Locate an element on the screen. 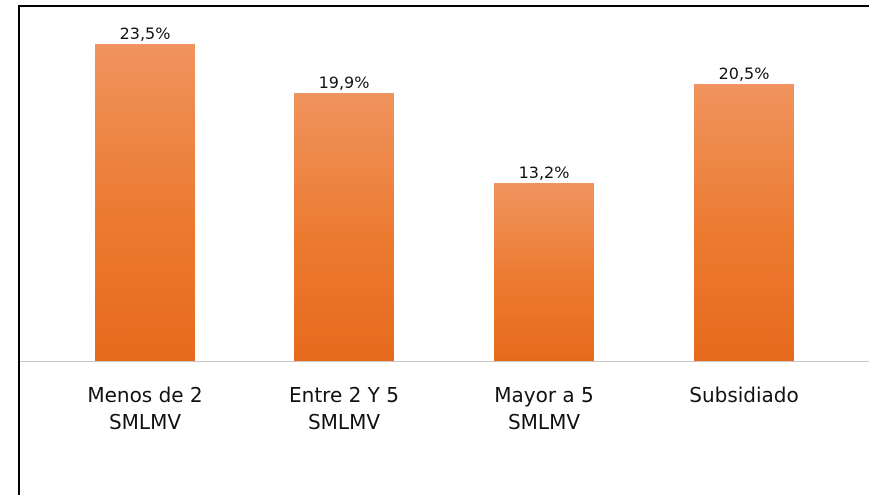  baseline is located at coordinates (444, 361).